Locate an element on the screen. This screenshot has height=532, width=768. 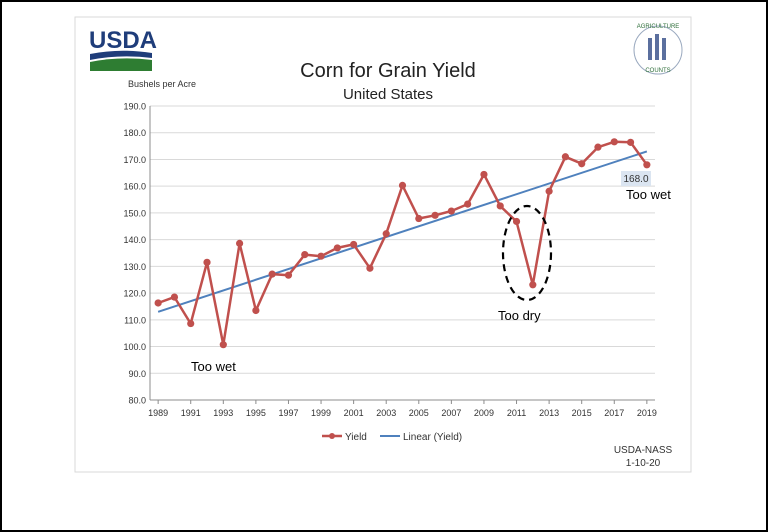
agriculture-counts-logo: AGRICULTURE COUNTS is located at coordinates (658, 49).